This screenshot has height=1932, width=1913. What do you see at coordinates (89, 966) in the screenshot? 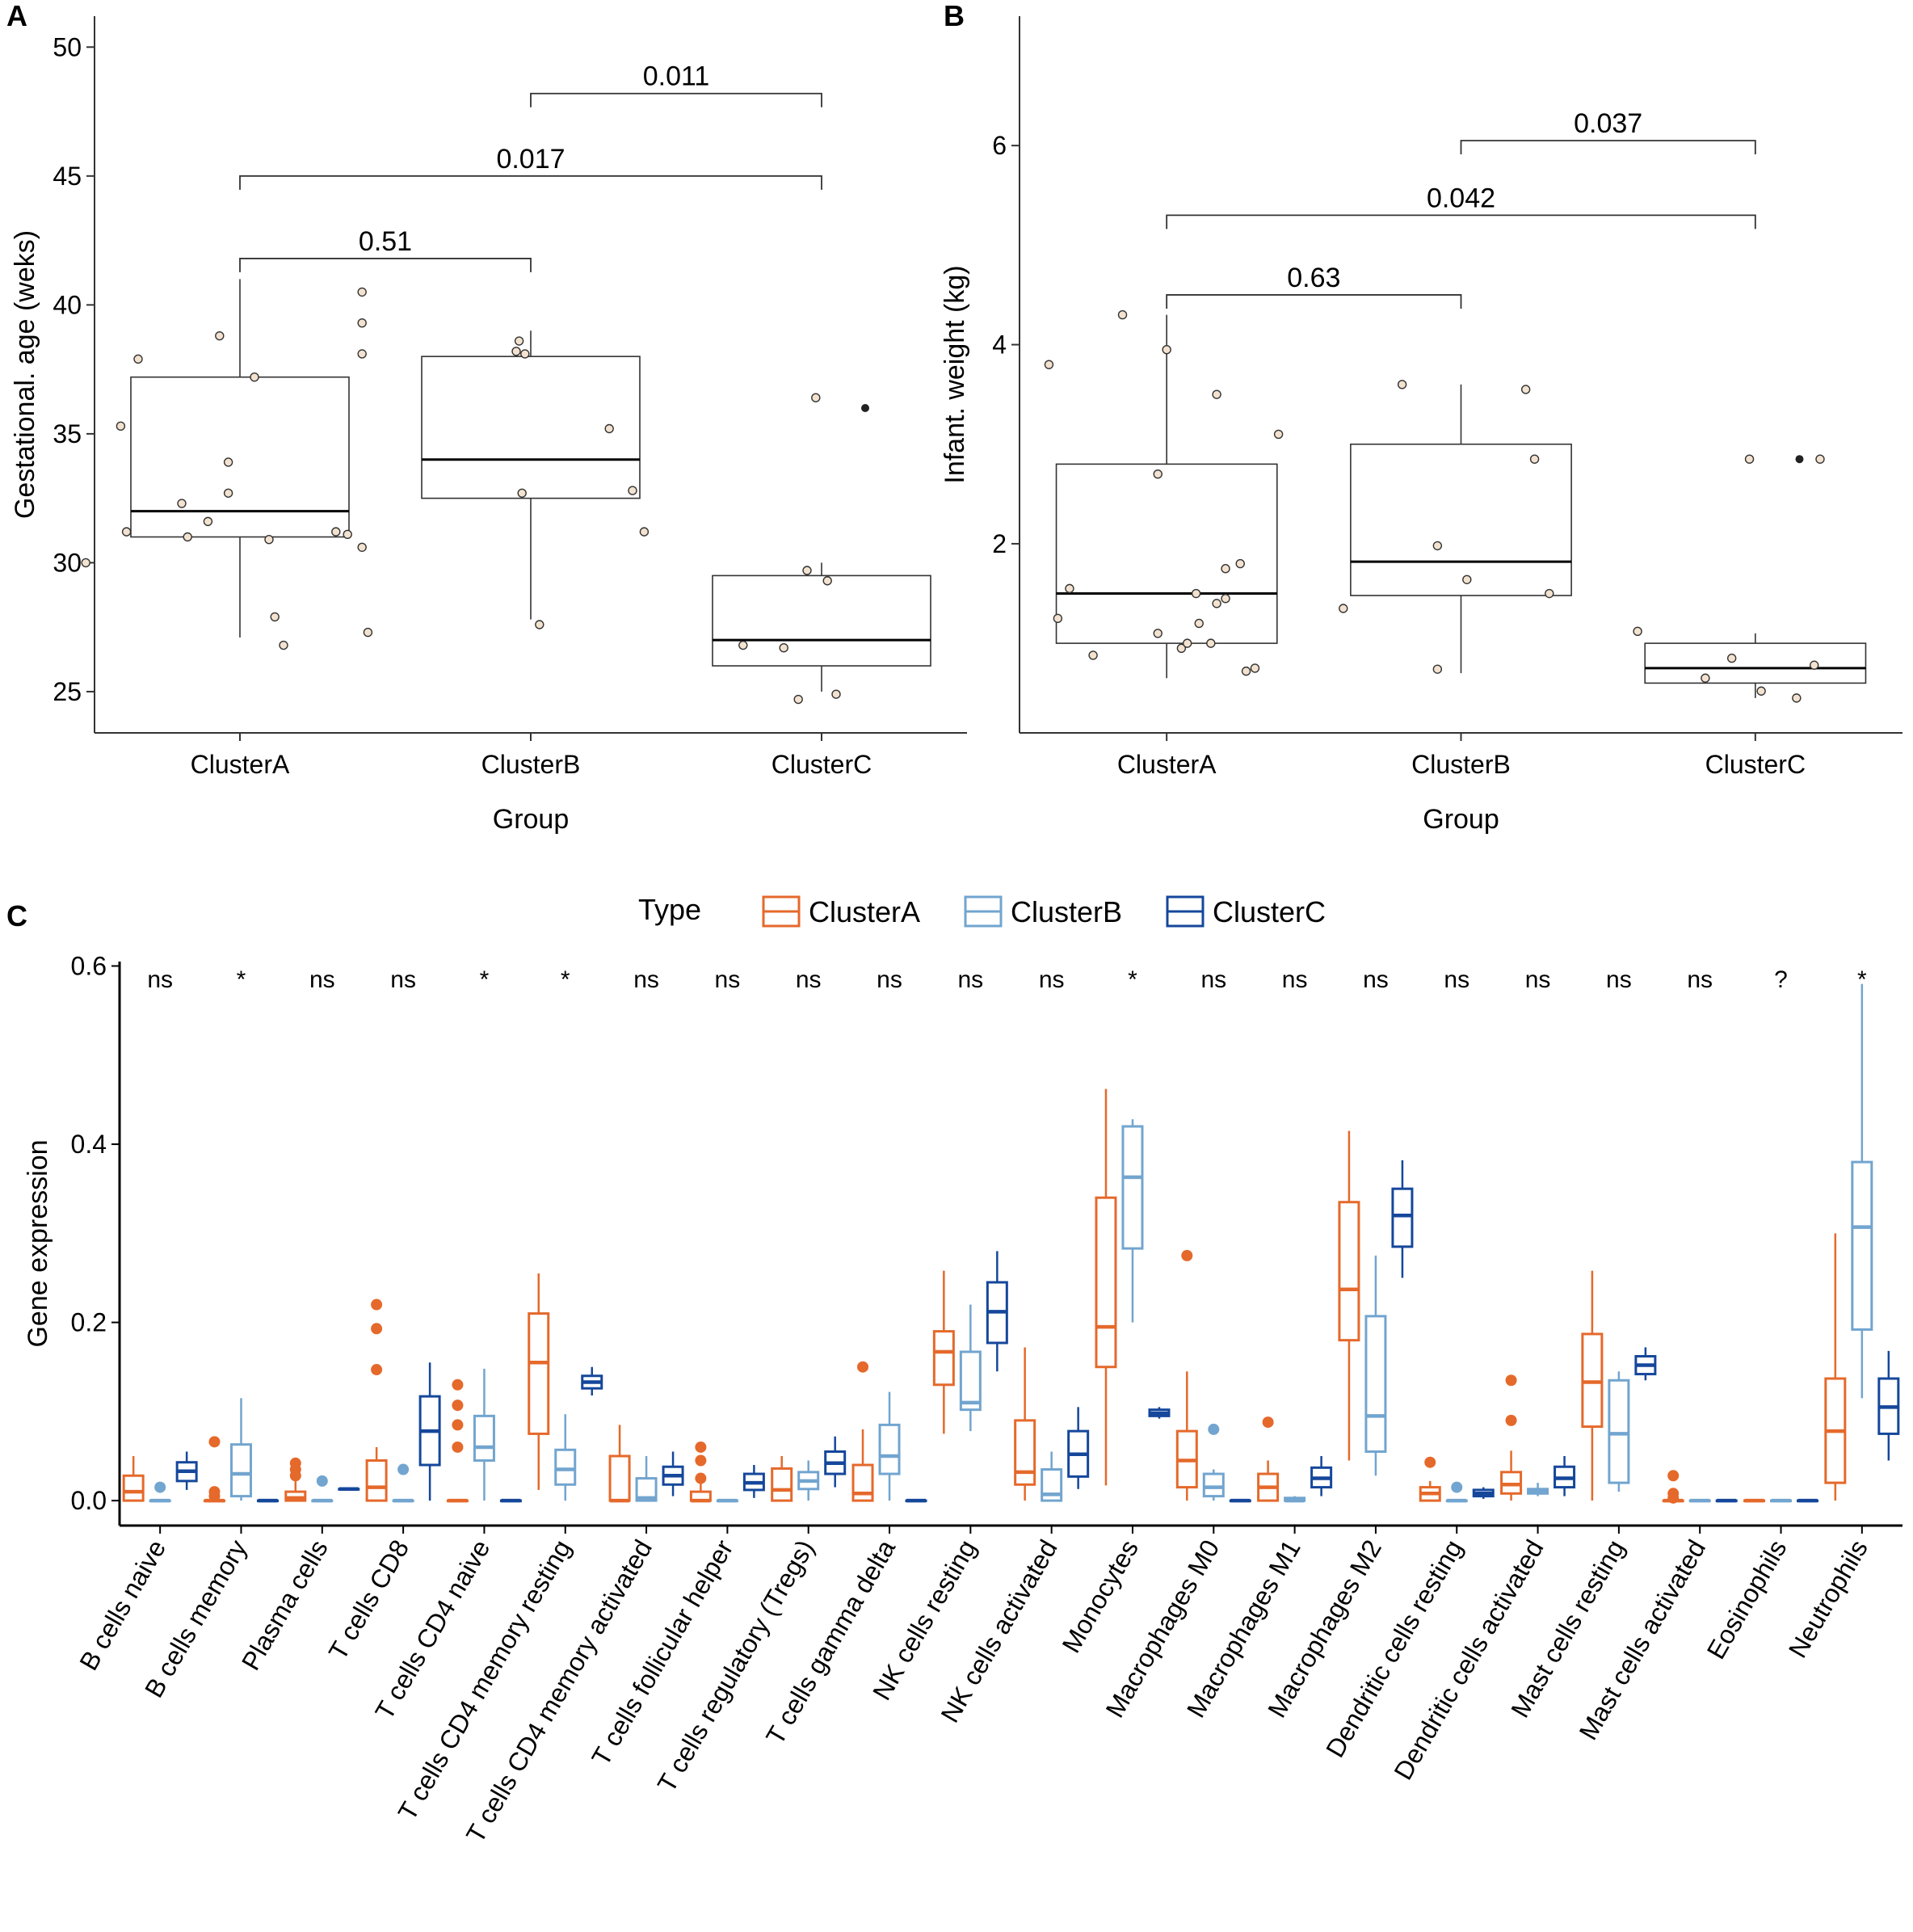
I see `panel-c-y-tick-label: 0.6` at bounding box center [89, 966].